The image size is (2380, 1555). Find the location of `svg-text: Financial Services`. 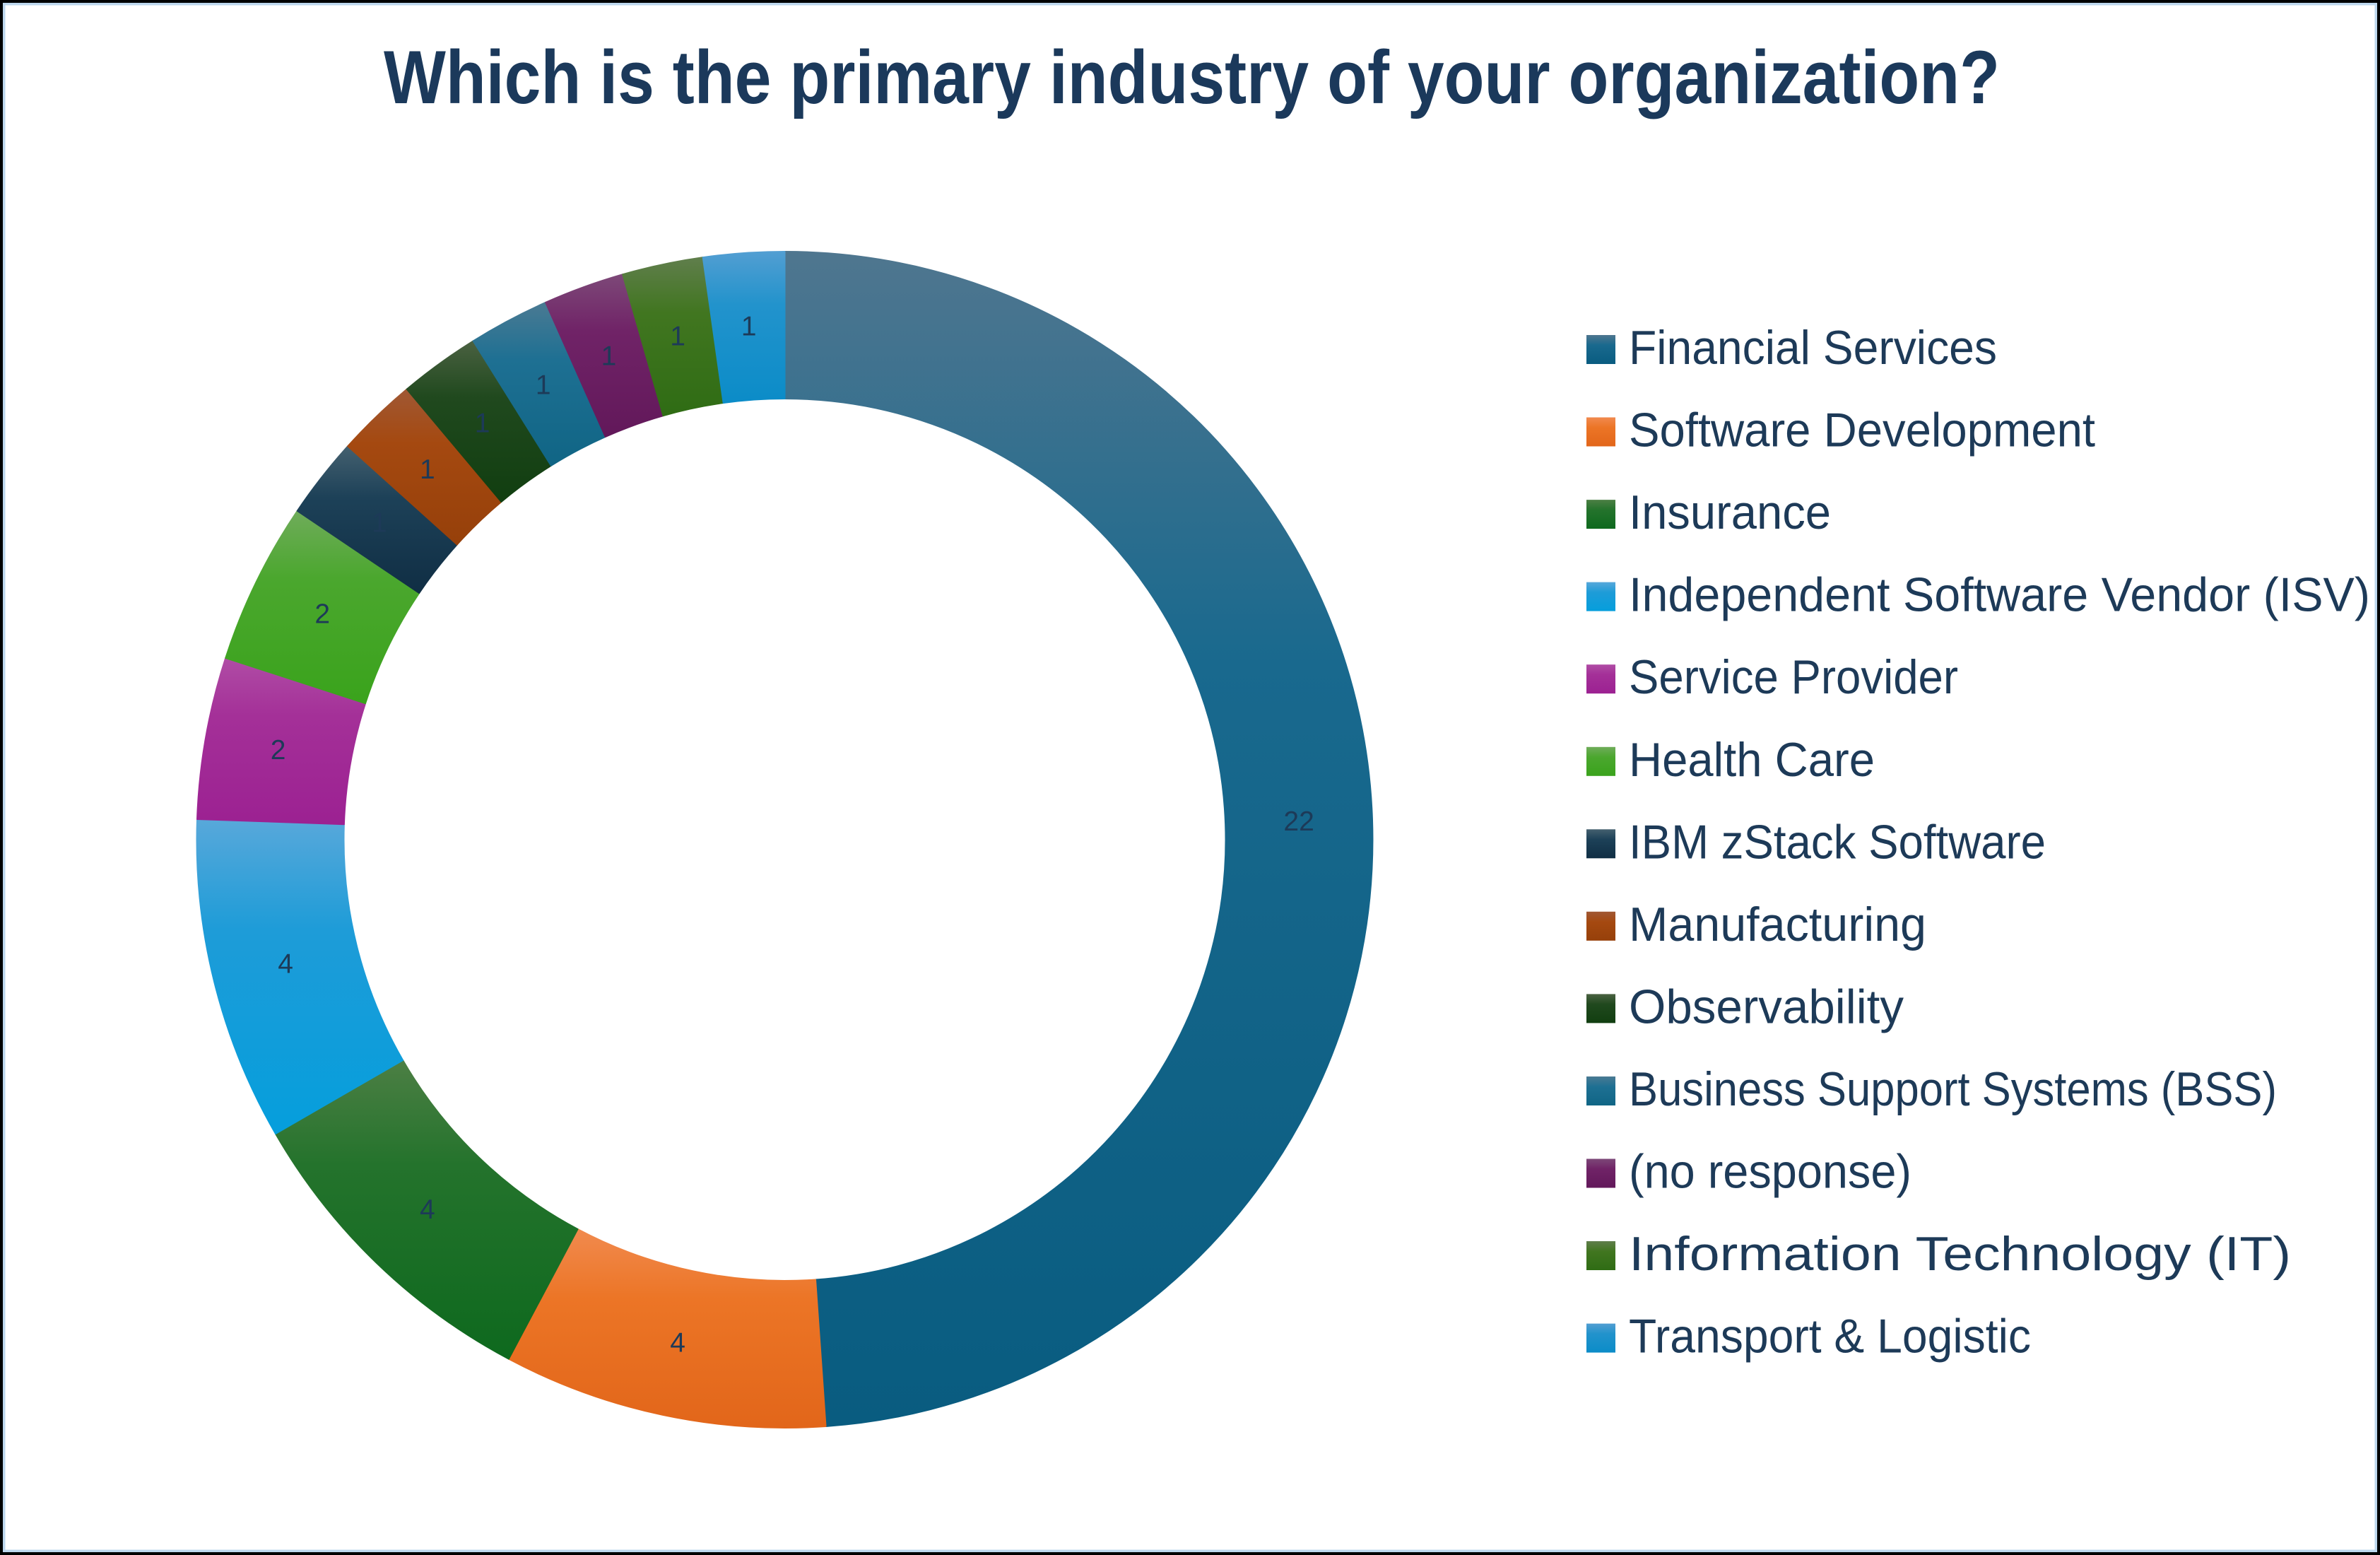

svg-text: Financial Services is located at coordinates (1813, 348).